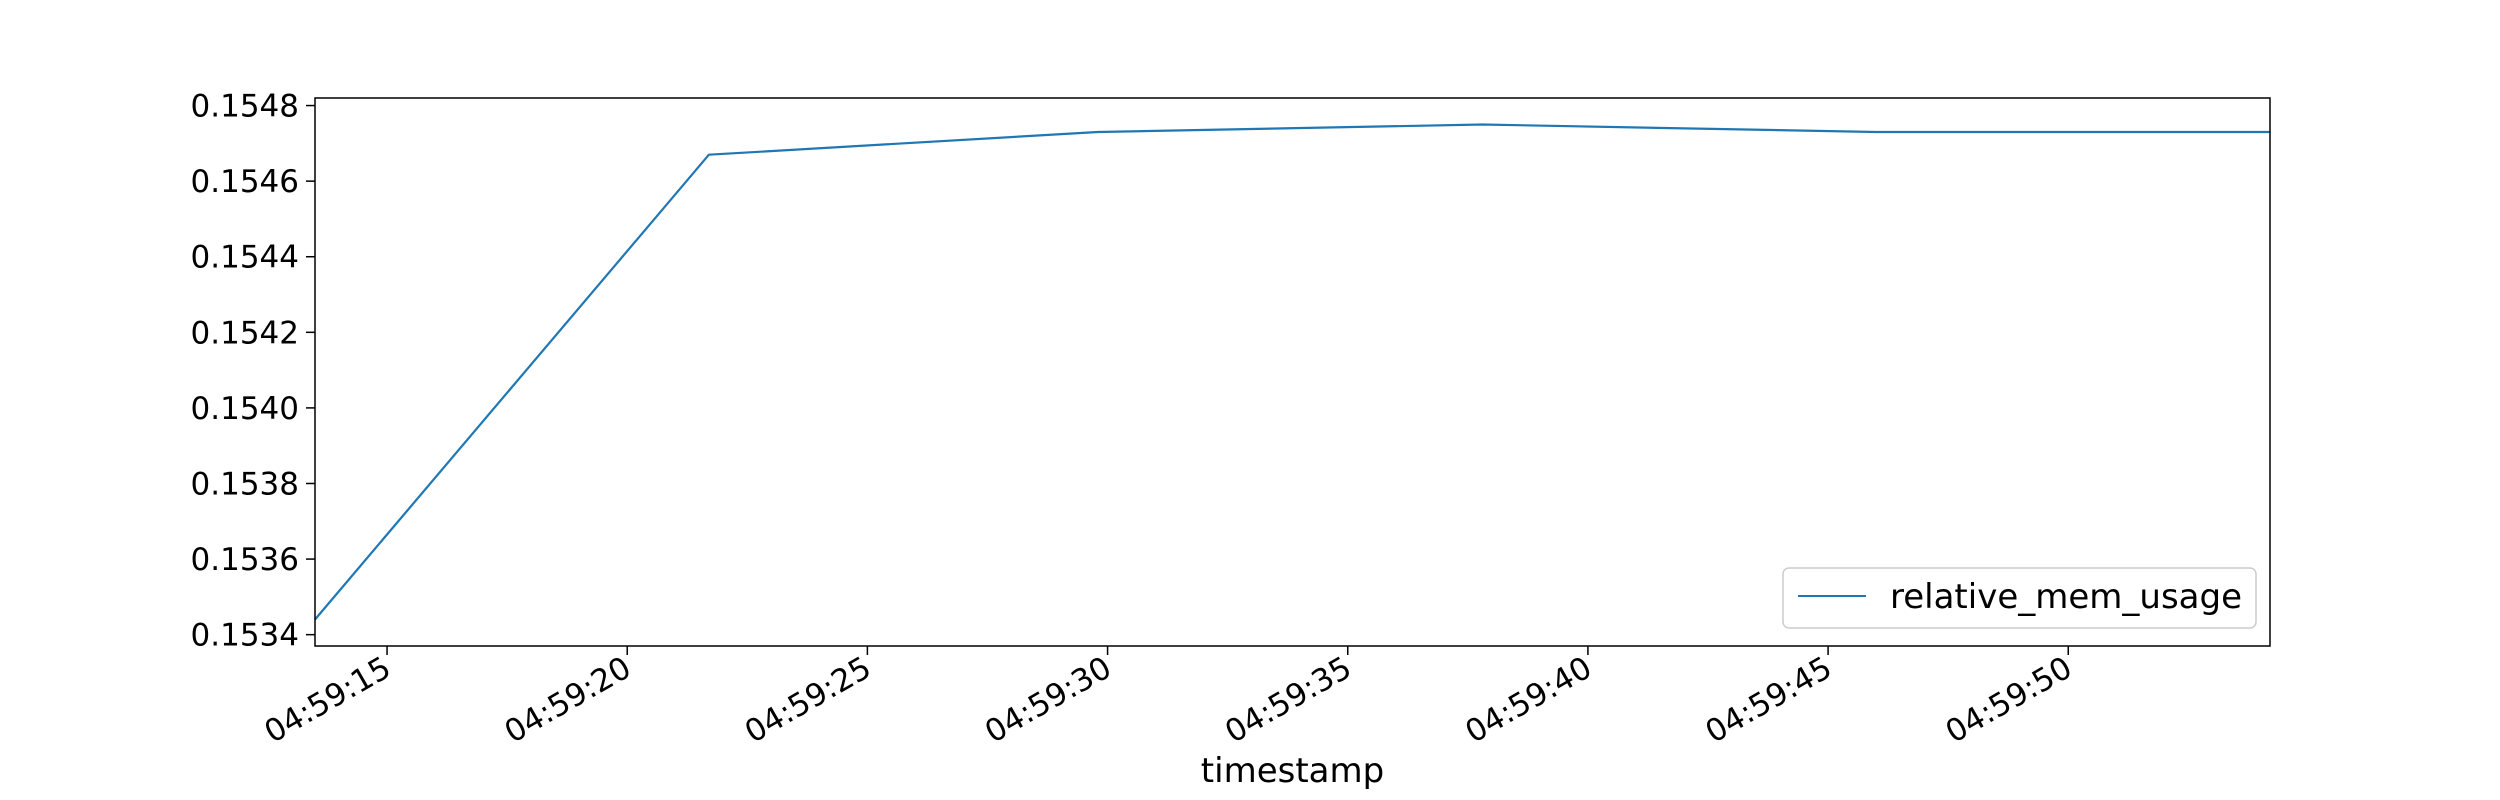  Describe the element at coordinates (568, 700) in the screenshot. I see `x-tick-label: 04:59:20` at that location.